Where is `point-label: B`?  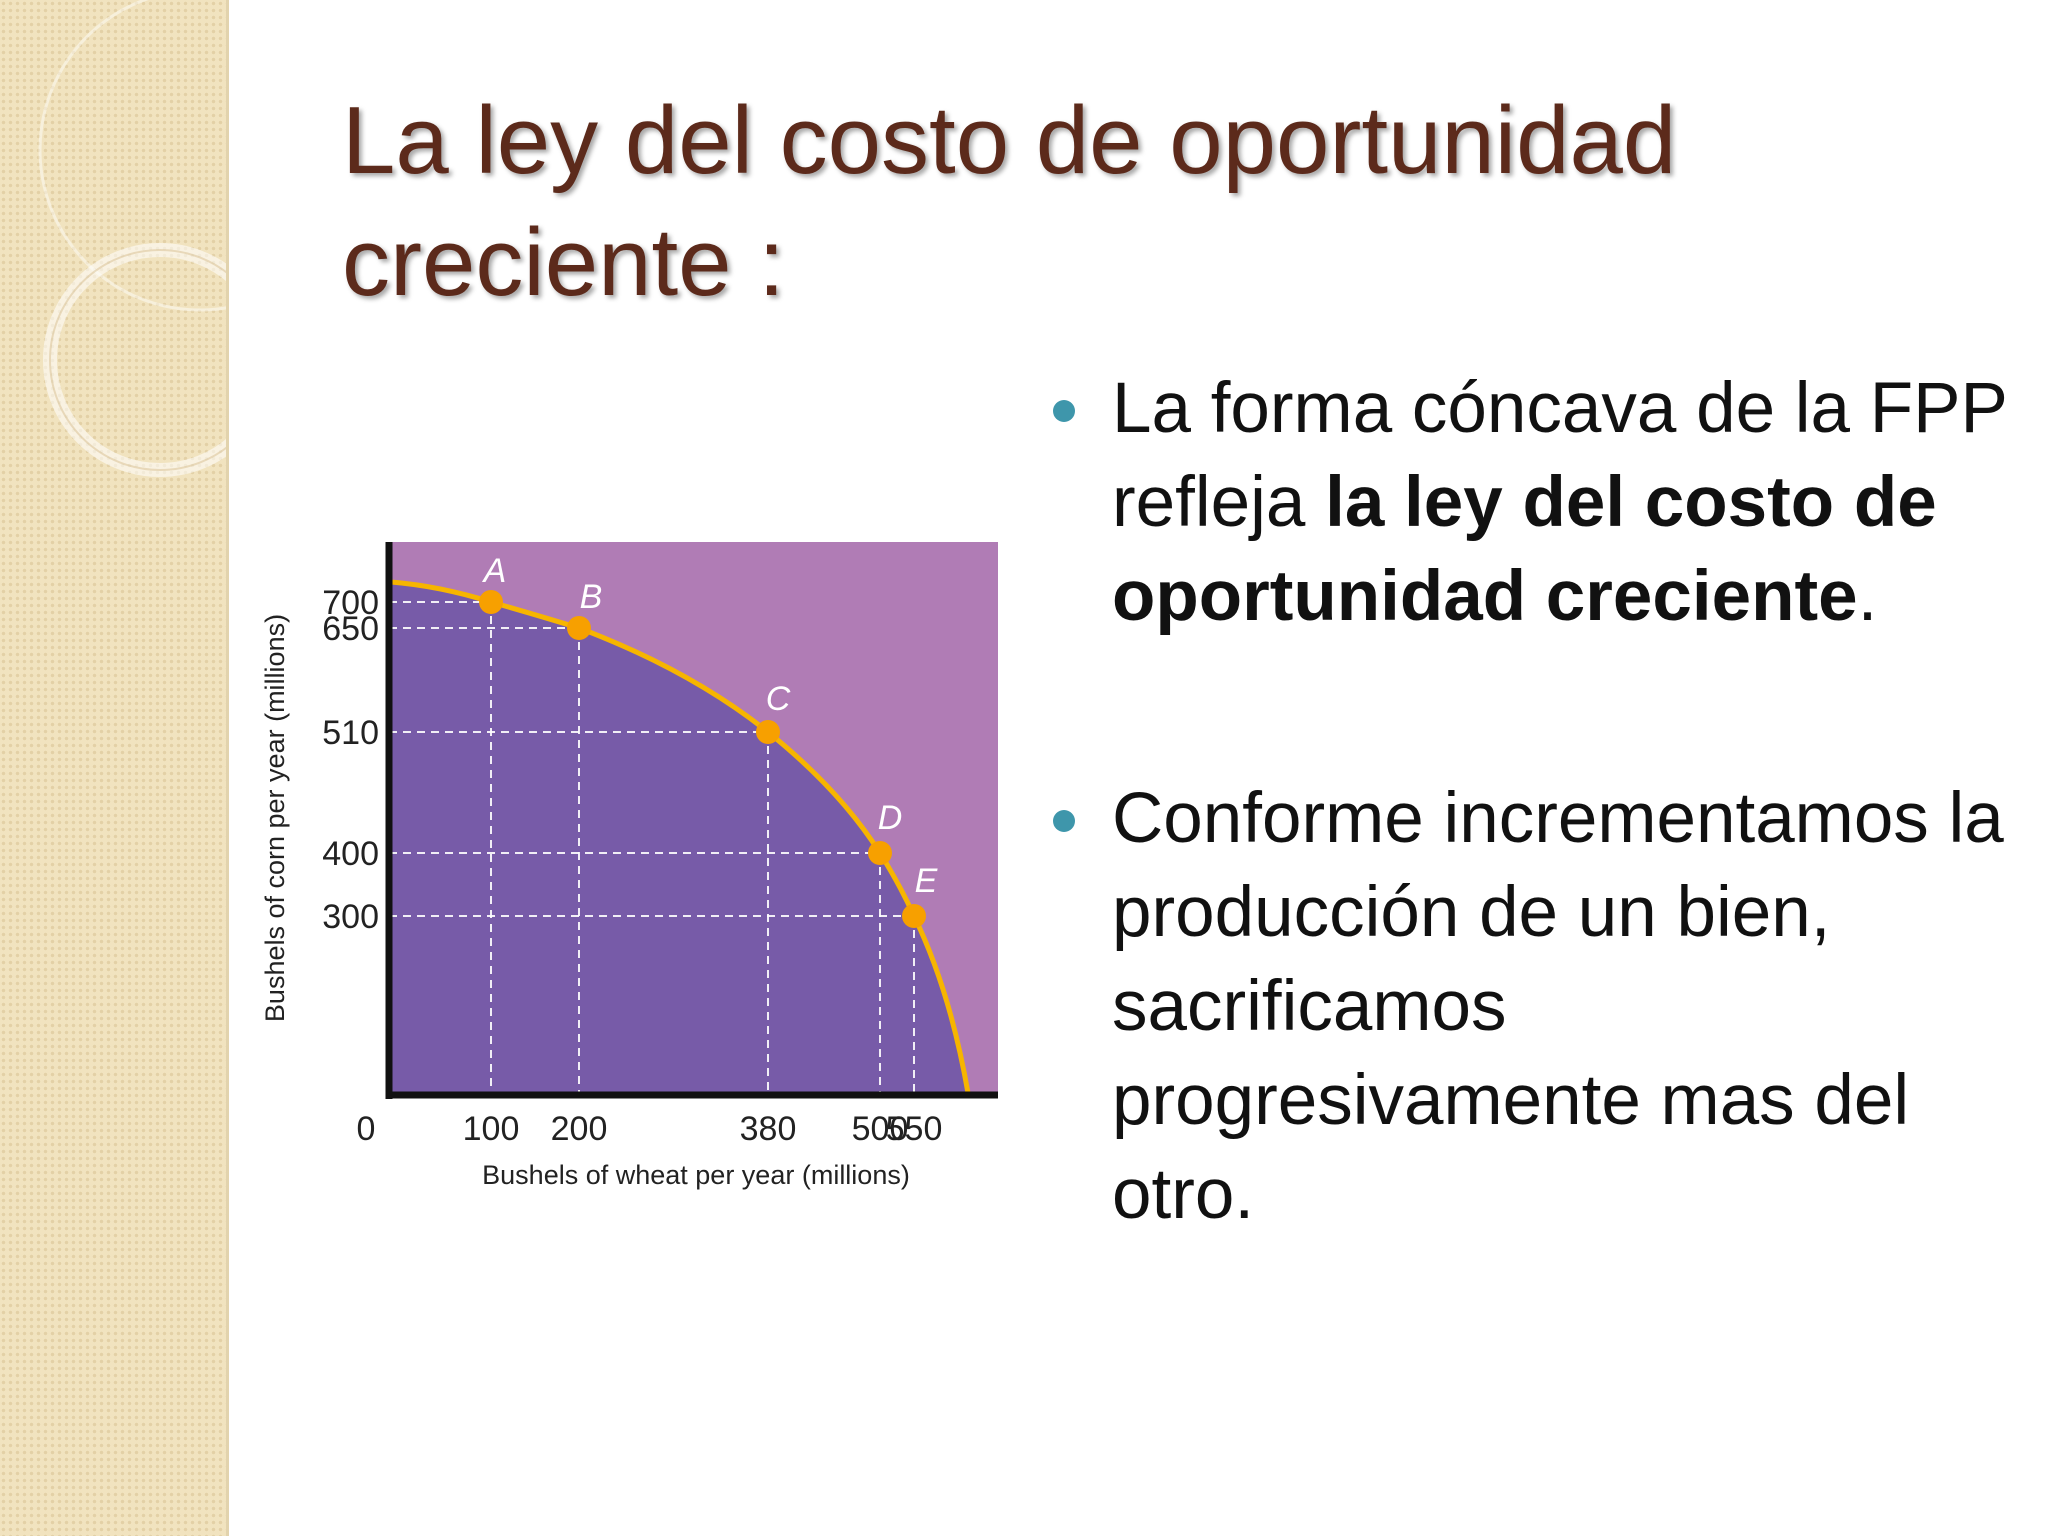 point-label: B is located at coordinates (591, 597).